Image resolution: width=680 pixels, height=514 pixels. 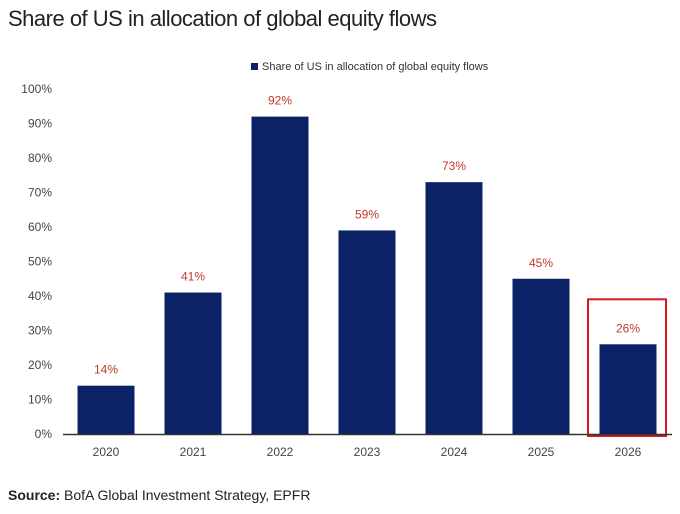 I want to click on x-tick-label-2025: 2025, so click(x=541, y=452).